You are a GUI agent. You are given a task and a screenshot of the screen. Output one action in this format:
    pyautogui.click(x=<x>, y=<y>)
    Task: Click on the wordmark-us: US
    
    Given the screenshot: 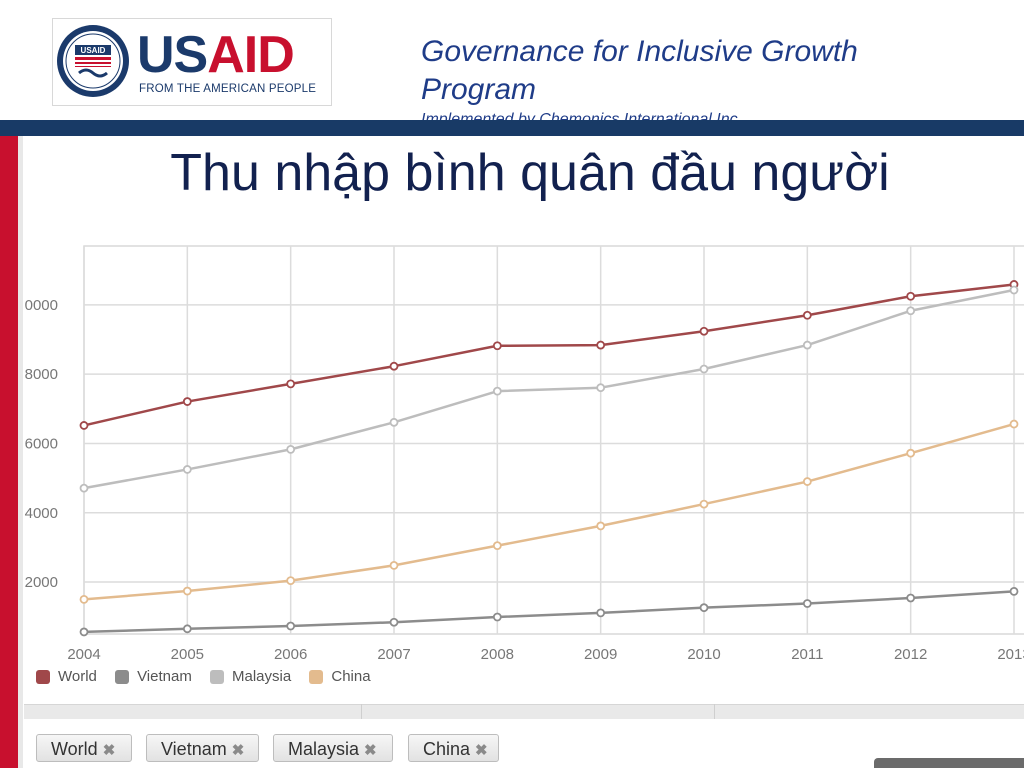 What is the action you would take?
    pyautogui.click(x=172, y=55)
    